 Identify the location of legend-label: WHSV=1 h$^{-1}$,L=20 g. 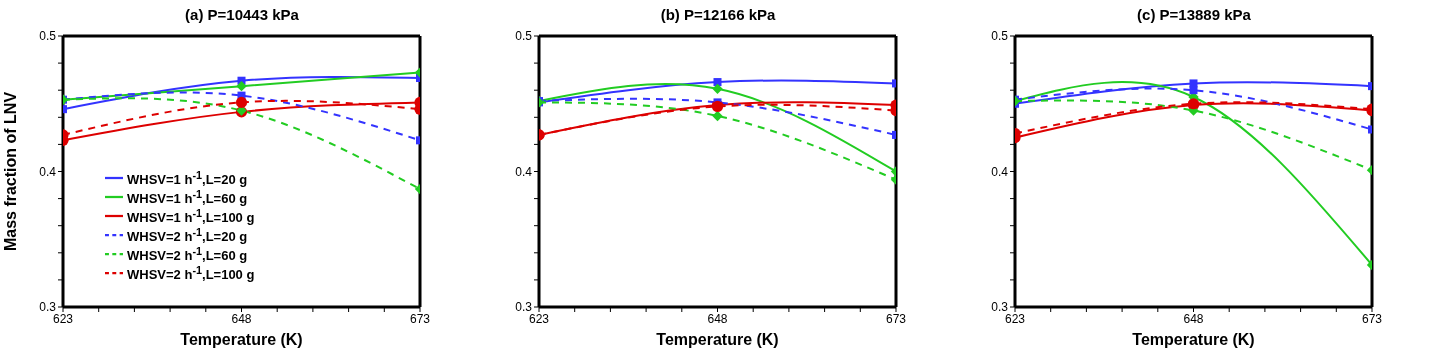
(187, 177).